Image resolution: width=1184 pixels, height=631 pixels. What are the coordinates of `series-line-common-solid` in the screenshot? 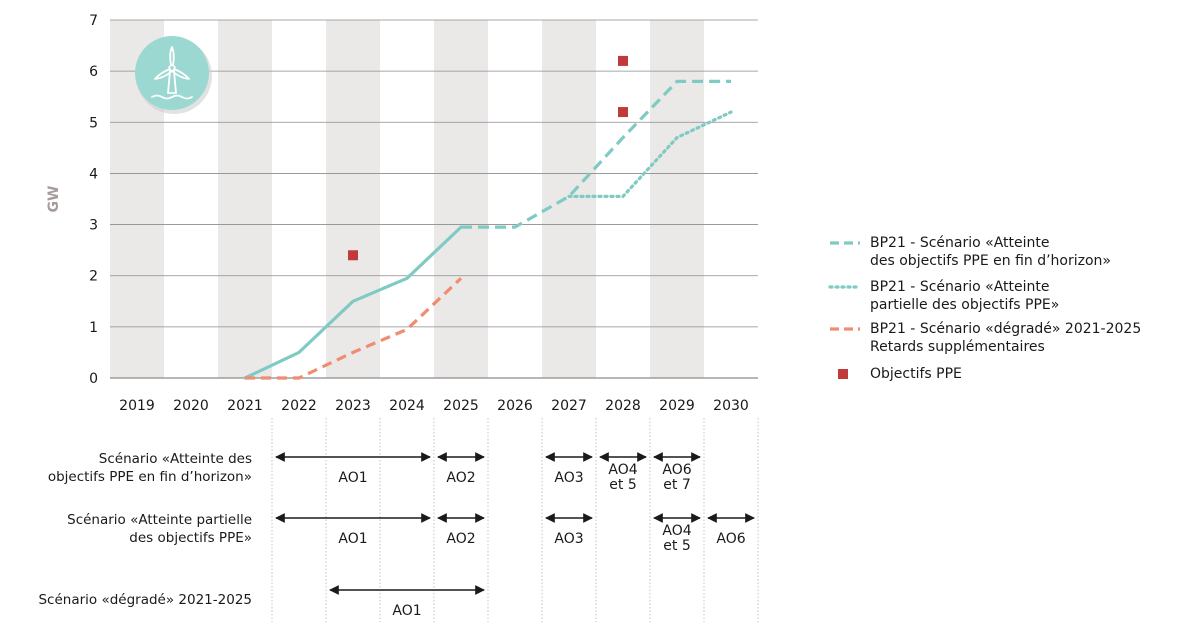 It's located at (353, 302).